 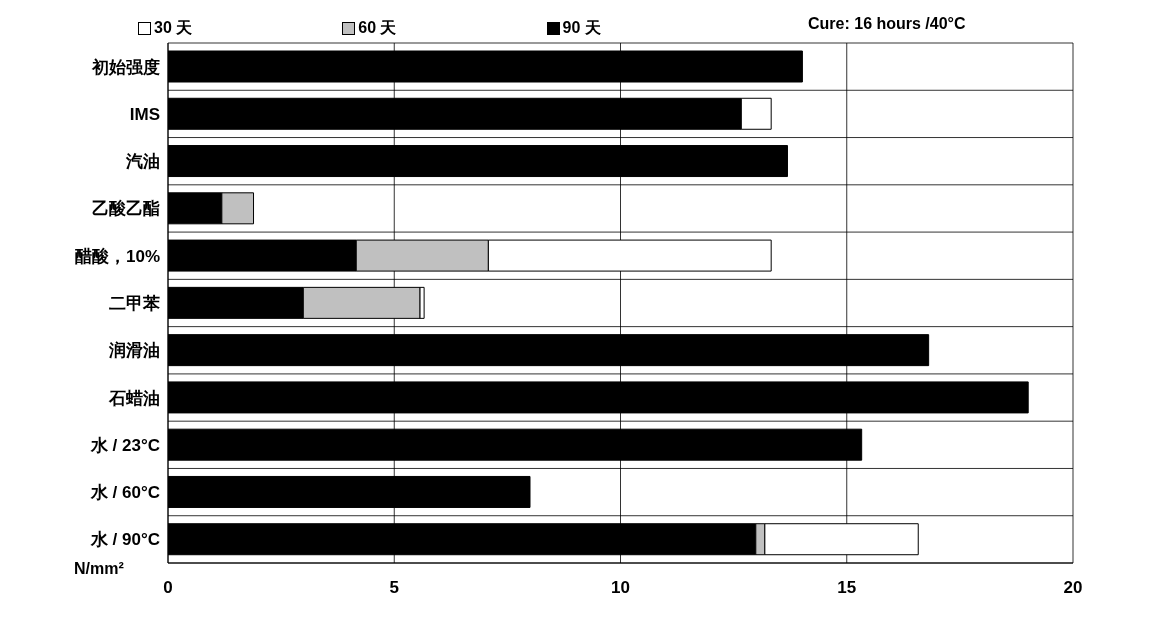 What do you see at coordinates (887, 24) in the screenshot?
I see `text: Cure: 16 hours /40°C` at bounding box center [887, 24].